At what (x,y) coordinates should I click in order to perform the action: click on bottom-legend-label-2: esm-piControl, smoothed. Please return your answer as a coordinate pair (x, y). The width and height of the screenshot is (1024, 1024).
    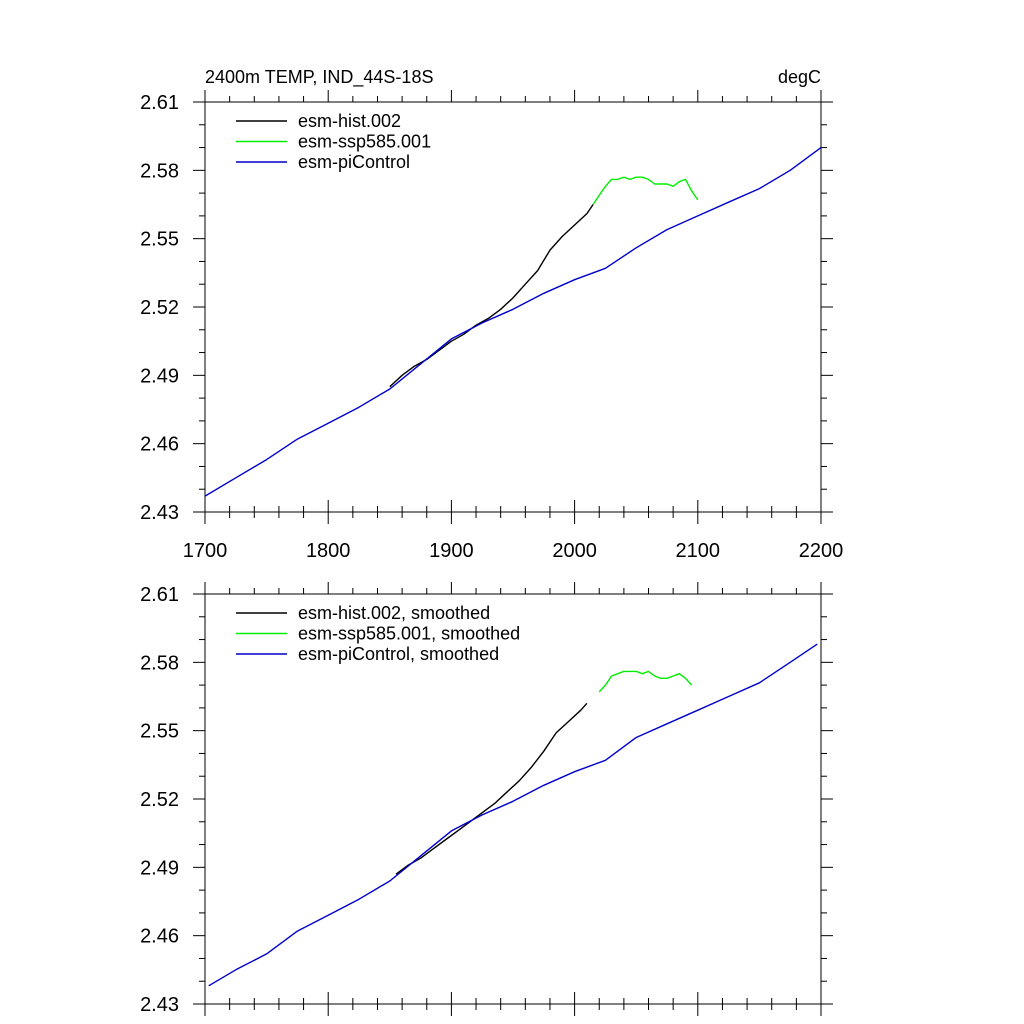
    Looking at the image, I should click on (398, 654).